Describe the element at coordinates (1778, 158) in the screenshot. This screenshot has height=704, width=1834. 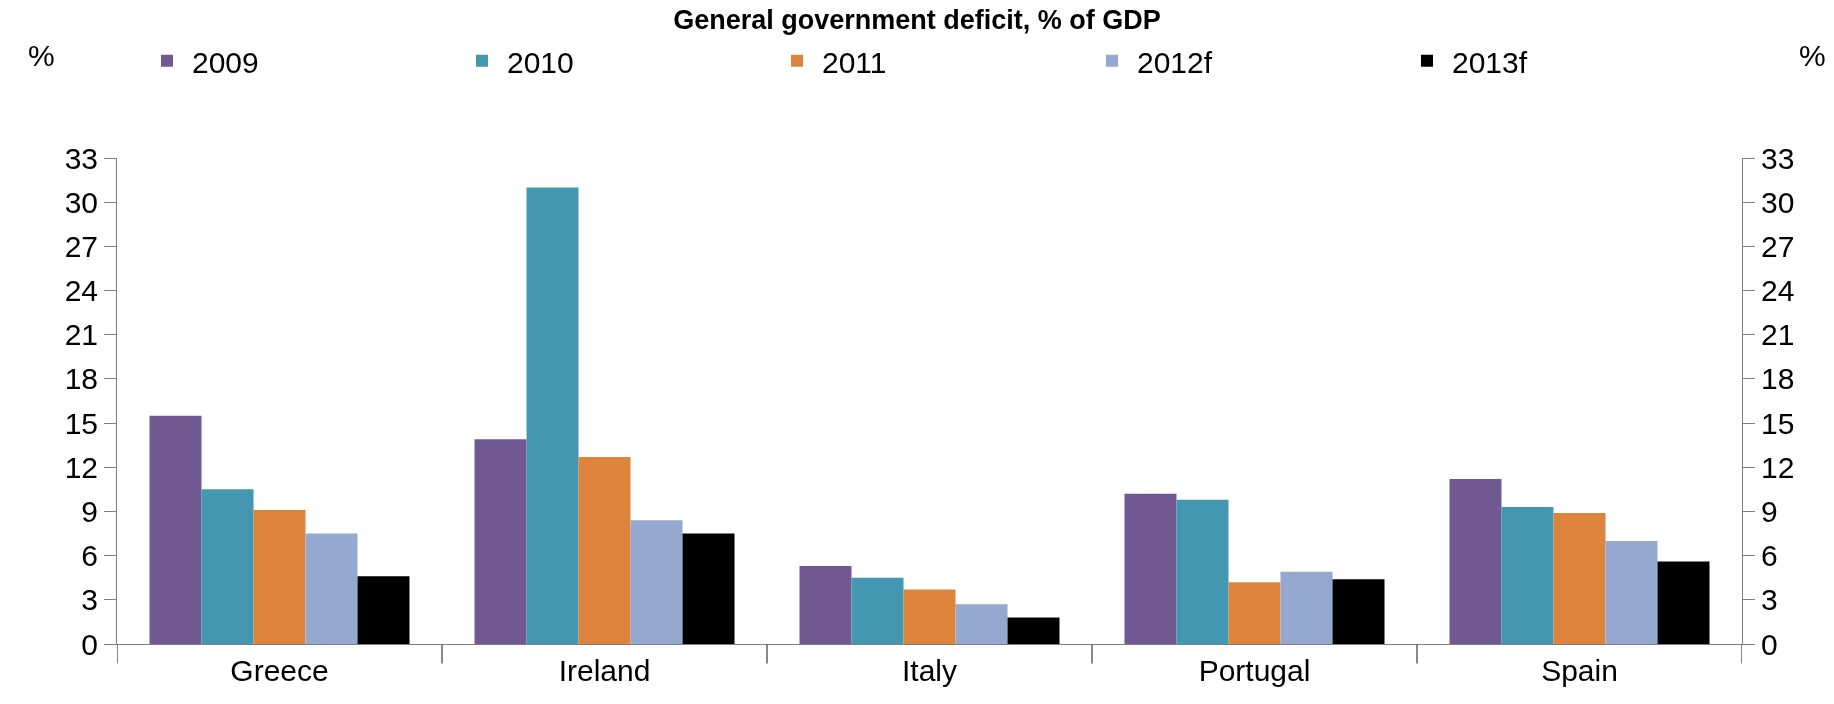
I see `y2-tick-label: 33` at that location.